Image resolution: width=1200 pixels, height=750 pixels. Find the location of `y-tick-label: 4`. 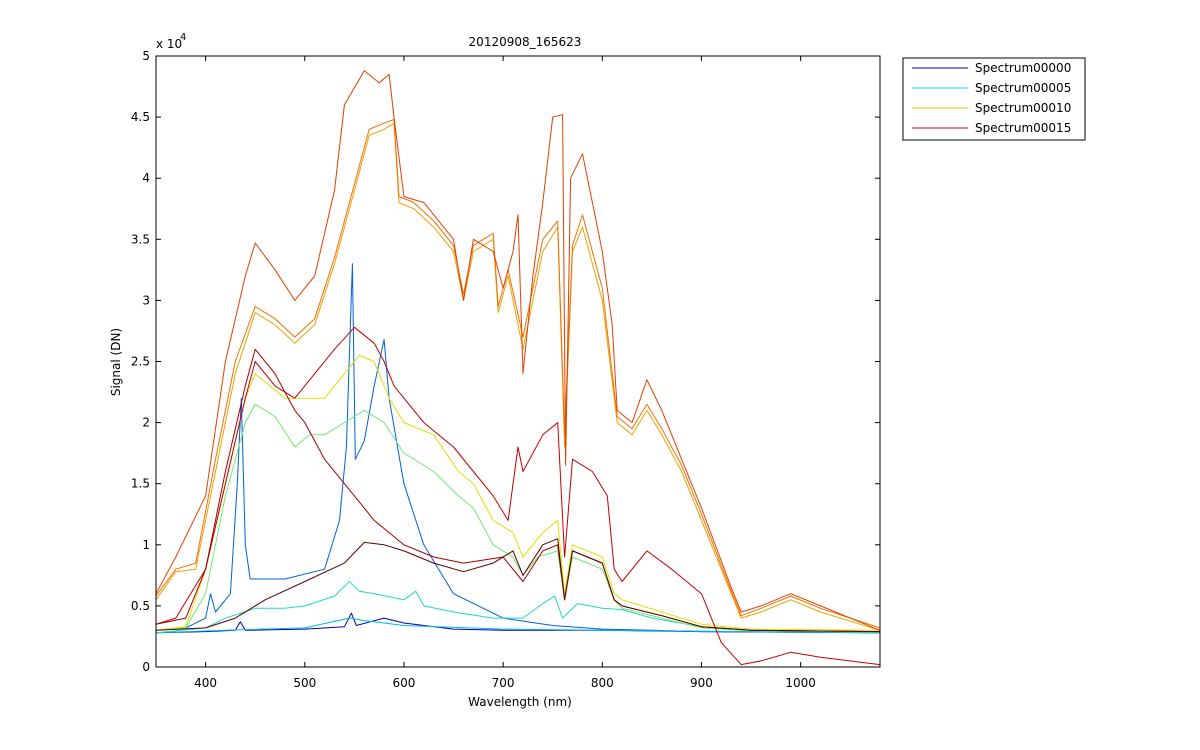

y-tick-label: 4 is located at coordinates (146, 178).